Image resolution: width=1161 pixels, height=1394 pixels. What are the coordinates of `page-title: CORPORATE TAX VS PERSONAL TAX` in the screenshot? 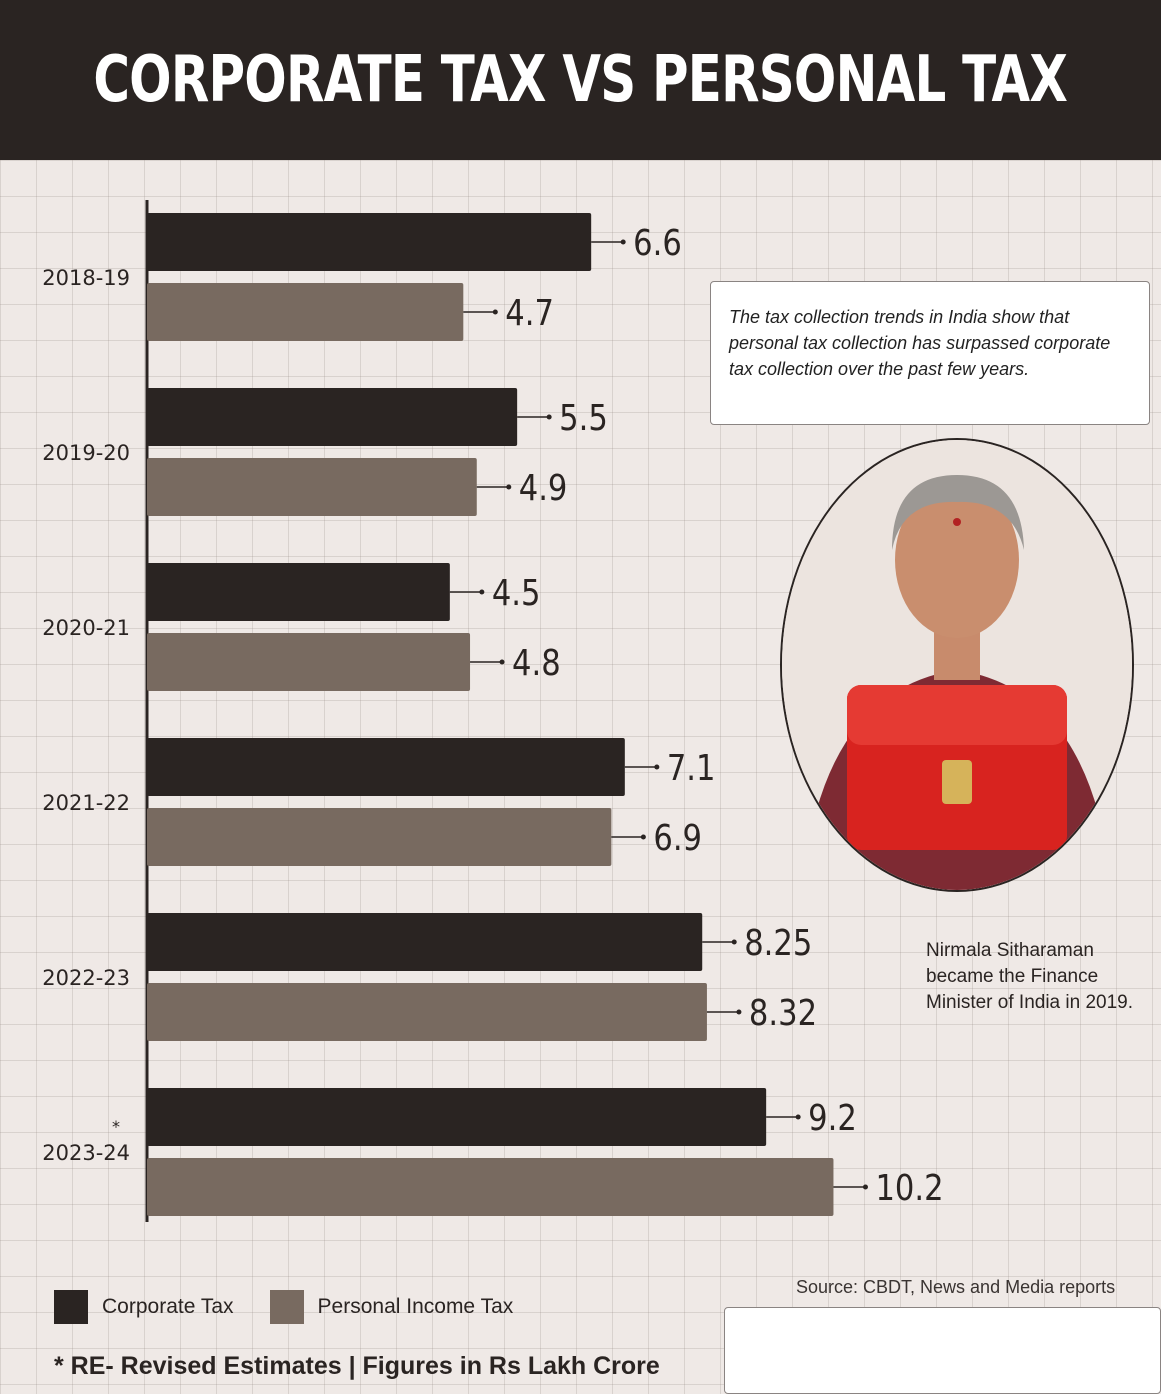 It's located at (580, 80).